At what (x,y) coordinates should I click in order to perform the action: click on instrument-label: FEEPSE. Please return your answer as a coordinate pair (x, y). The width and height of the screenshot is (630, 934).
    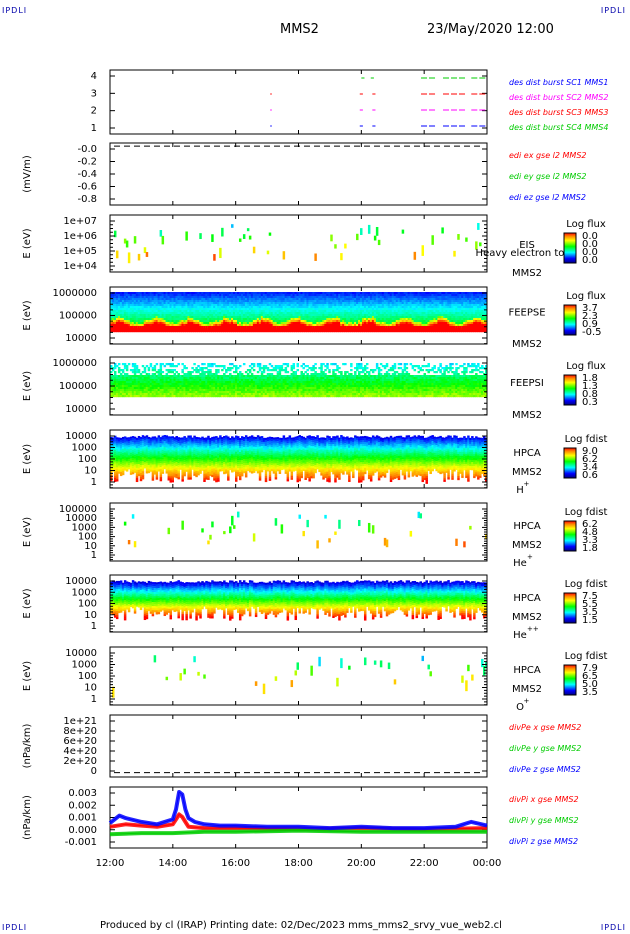
    Looking at the image, I should click on (526, 313).